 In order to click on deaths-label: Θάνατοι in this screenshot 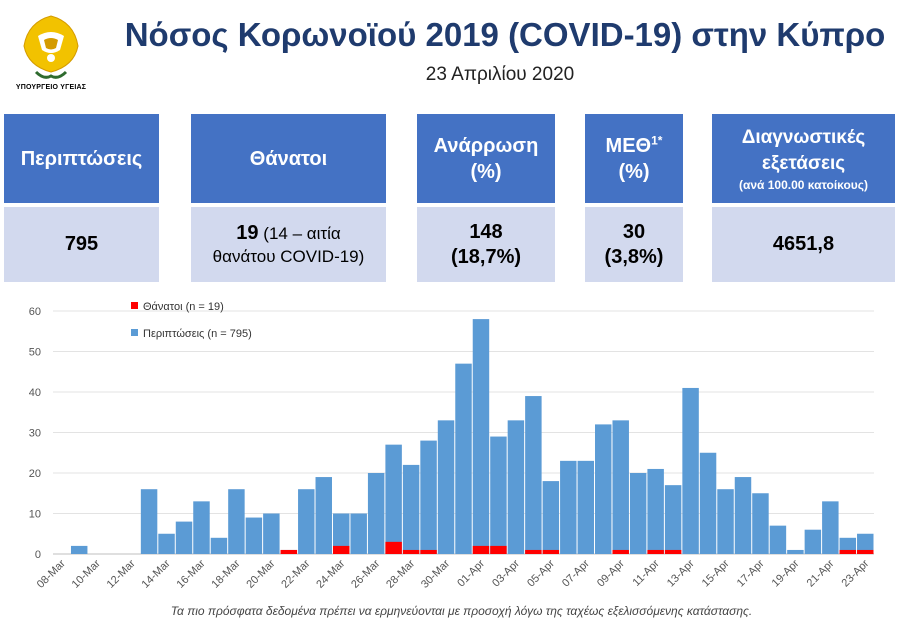, I will do `click(288, 158)`.